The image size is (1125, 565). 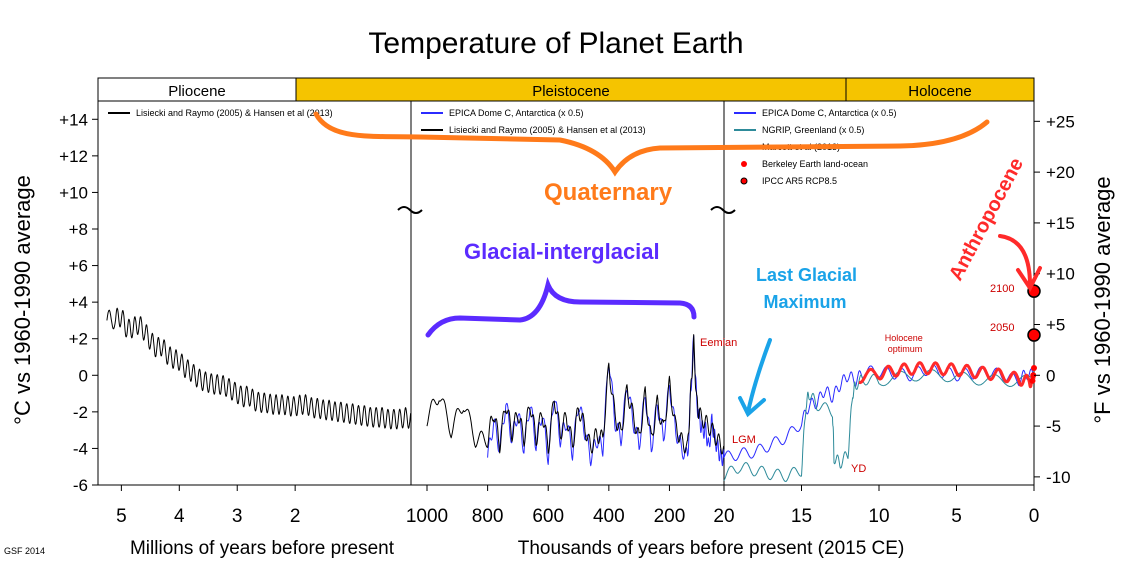 I want to click on axis-break-left, so click(x=410, y=210).